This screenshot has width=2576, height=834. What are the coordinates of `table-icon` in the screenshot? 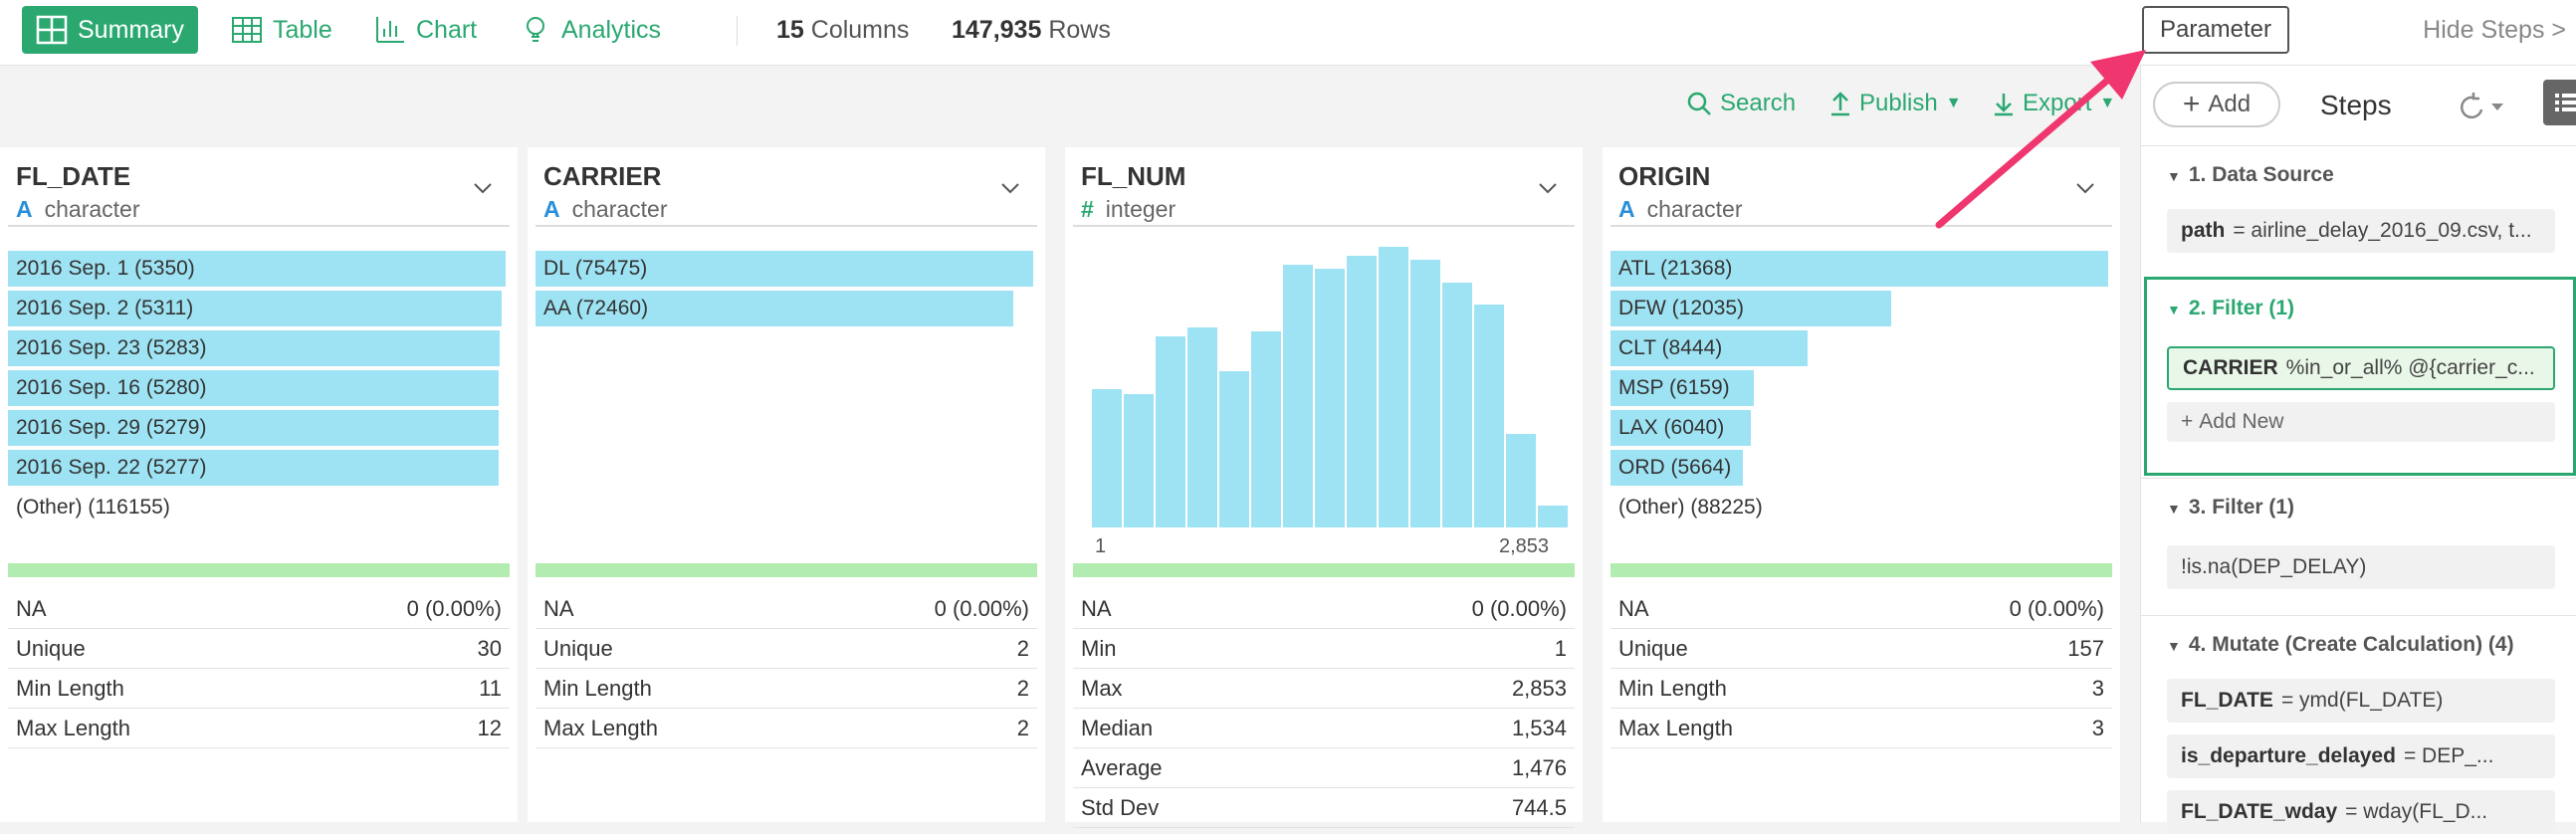 It's located at (247, 30).